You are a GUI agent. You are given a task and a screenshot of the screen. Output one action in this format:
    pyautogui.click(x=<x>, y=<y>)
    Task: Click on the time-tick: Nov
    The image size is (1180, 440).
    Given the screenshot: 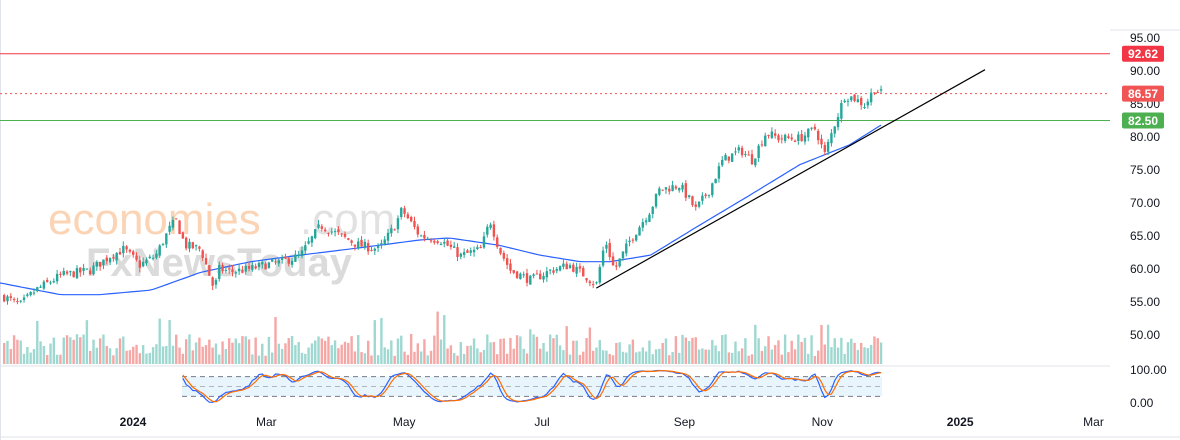 What is the action you would take?
    pyautogui.click(x=822, y=422)
    